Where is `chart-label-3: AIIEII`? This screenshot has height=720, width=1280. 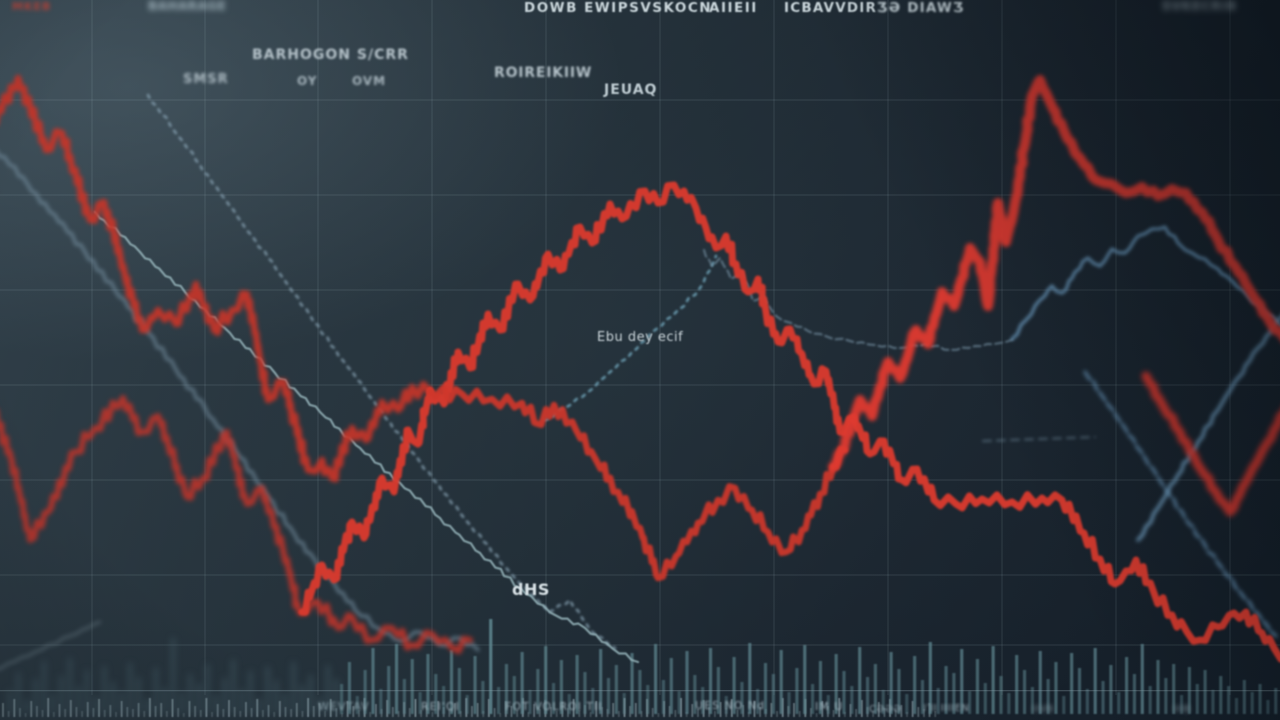 chart-label-3: AIIEII is located at coordinates (733, 8).